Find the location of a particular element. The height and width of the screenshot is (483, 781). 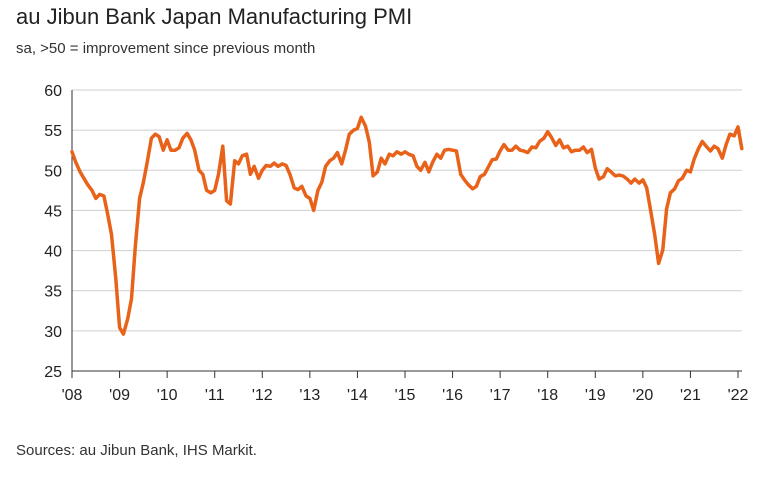

chart-title: au Jibun Bank Japan Manufacturing PMI is located at coordinates (214, 16).